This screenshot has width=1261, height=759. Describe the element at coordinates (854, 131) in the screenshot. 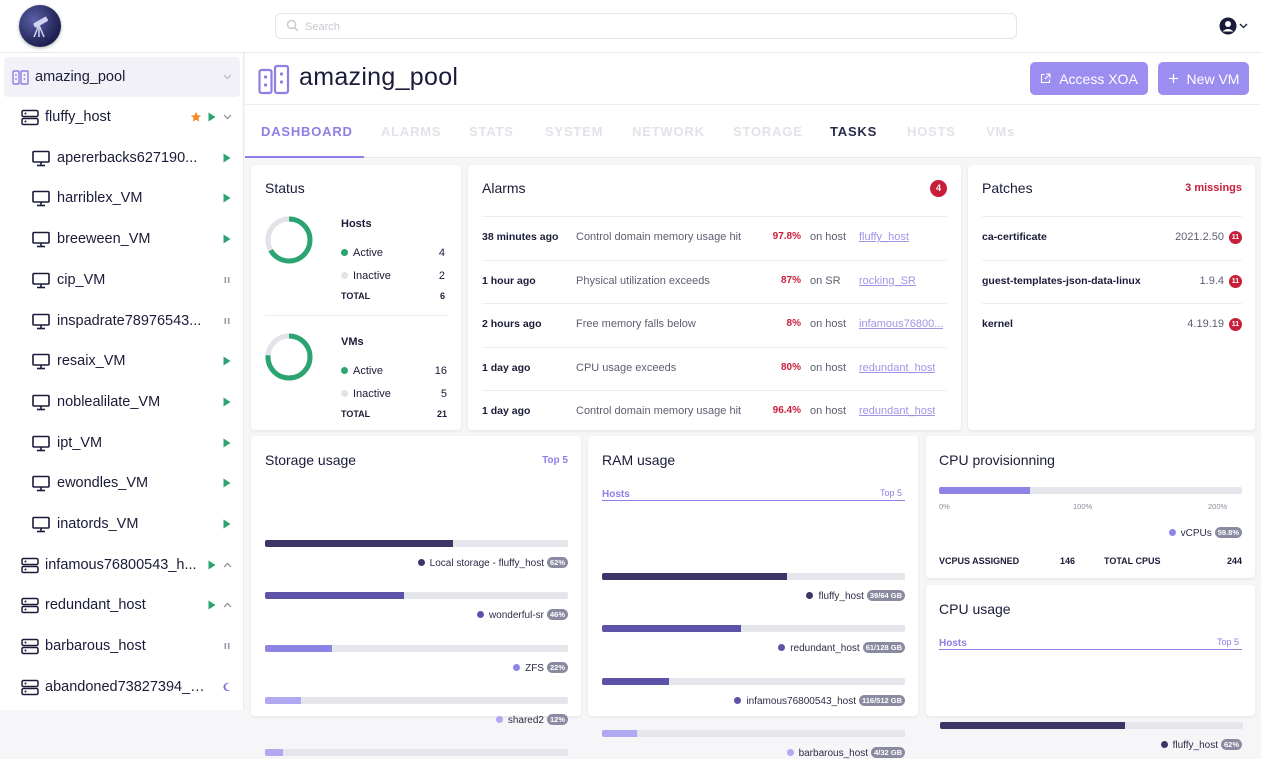

I see `tab-tasks: TASKS` at that location.